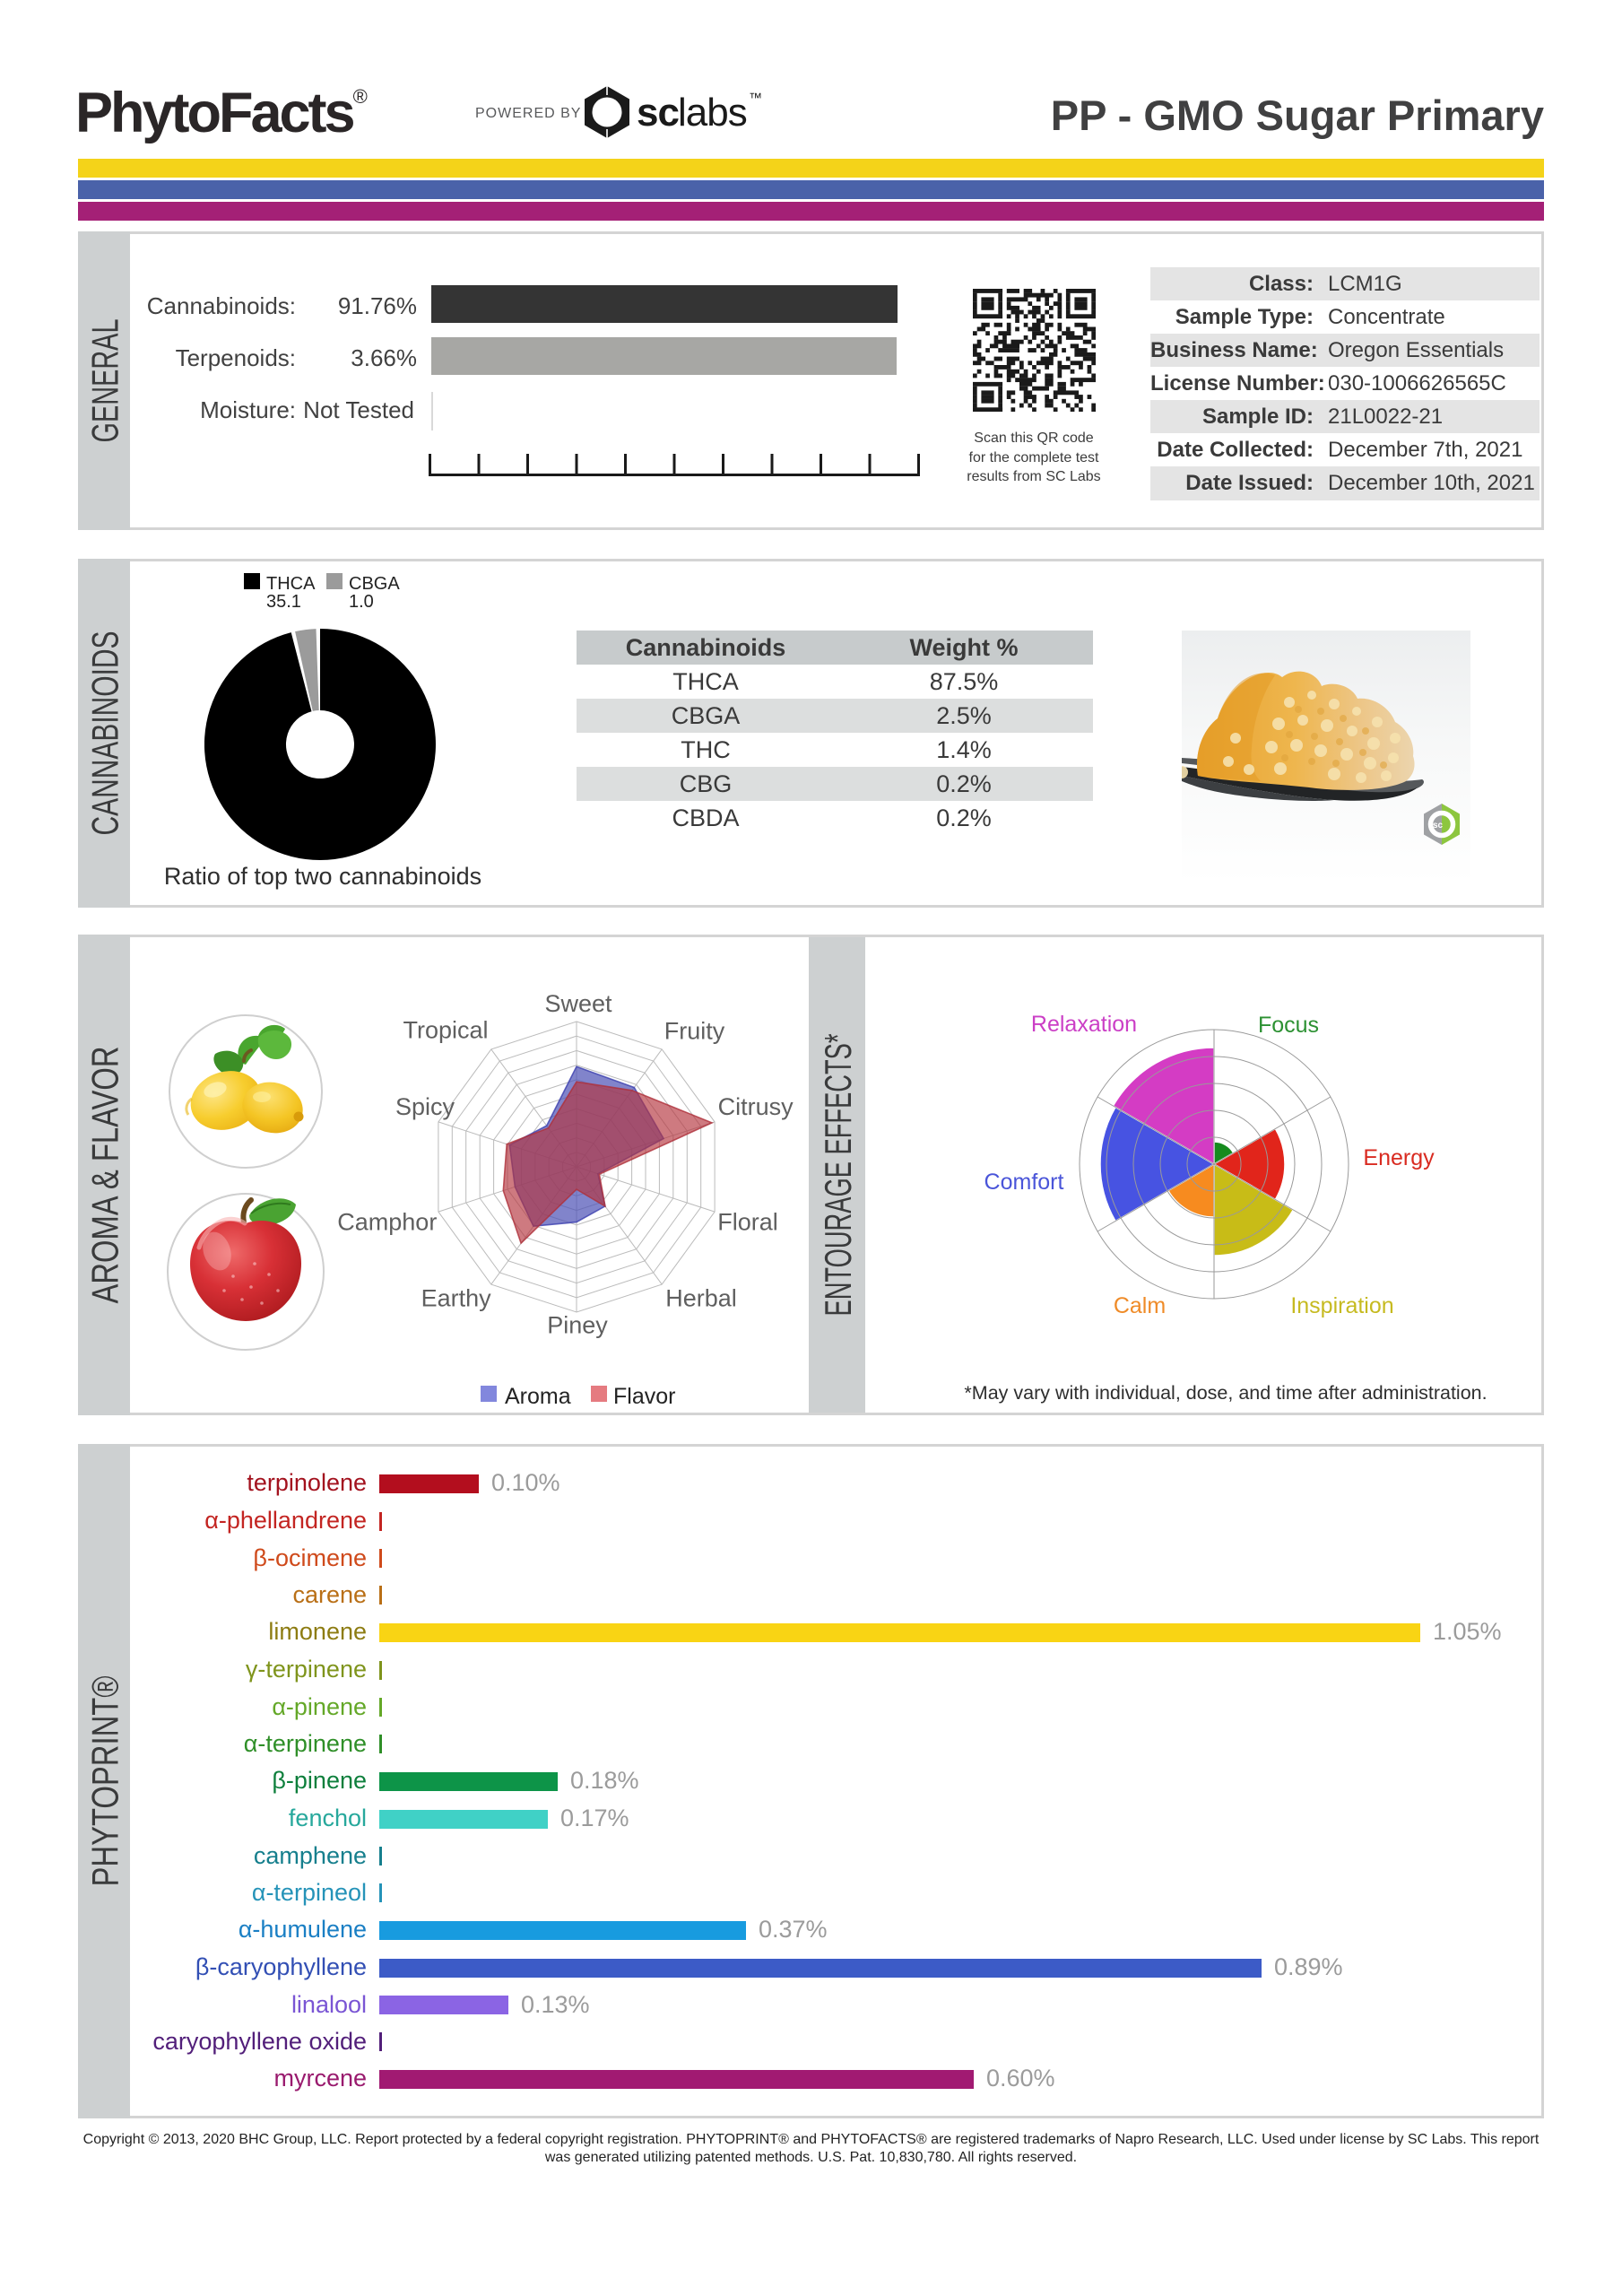 This screenshot has width=1622, height=2296. What do you see at coordinates (747, 1222) in the screenshot?
I see `svg-text: Floral` at bounding box center [747, 1222].